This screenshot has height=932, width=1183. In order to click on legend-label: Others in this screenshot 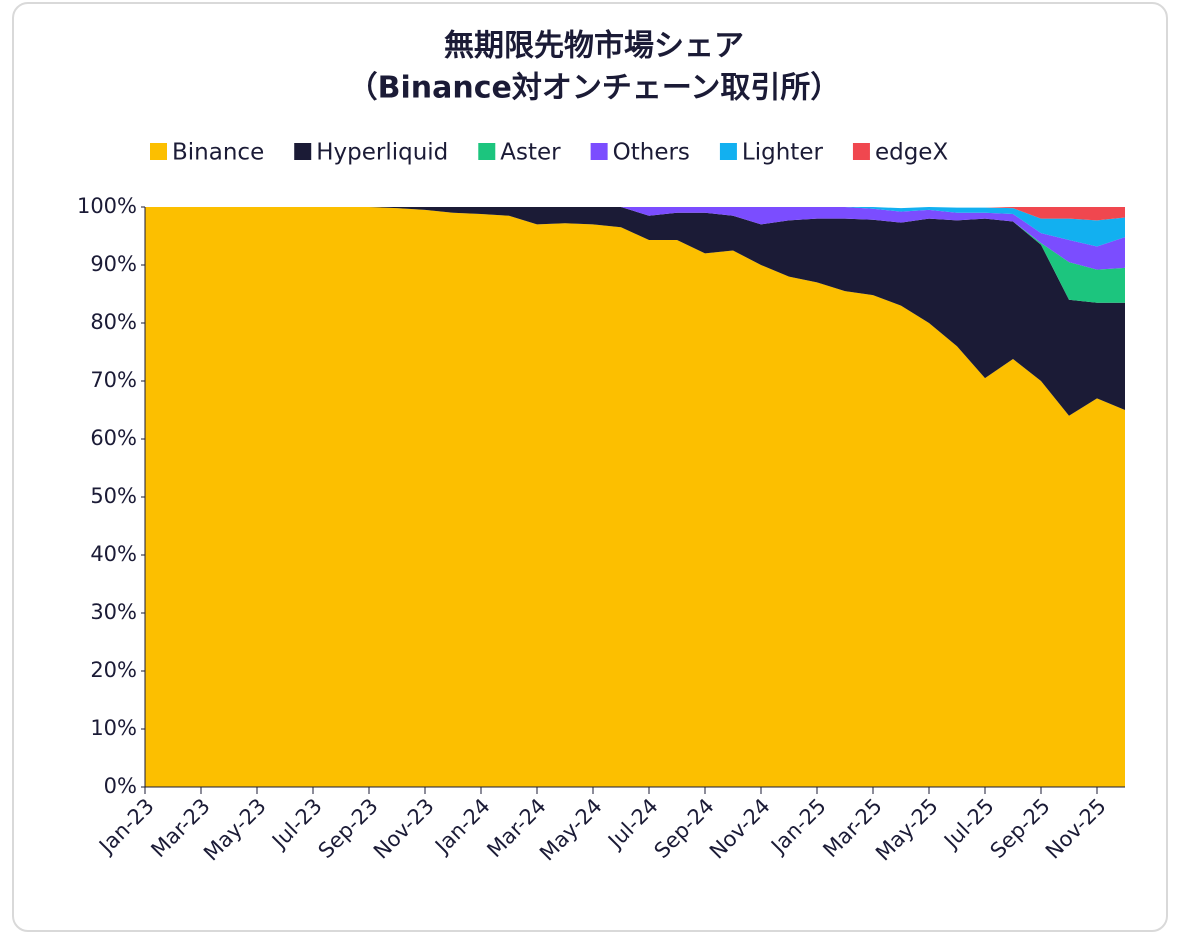, I will do `click(651, 153)`.